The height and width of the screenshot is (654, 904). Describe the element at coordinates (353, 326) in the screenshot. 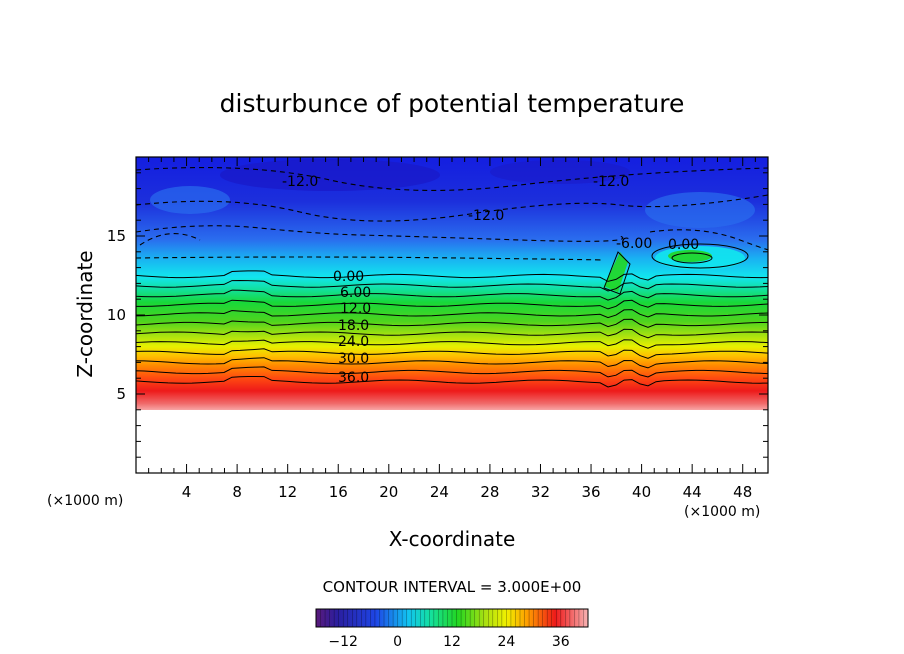

I see `contour-label: 18.0` at that location.